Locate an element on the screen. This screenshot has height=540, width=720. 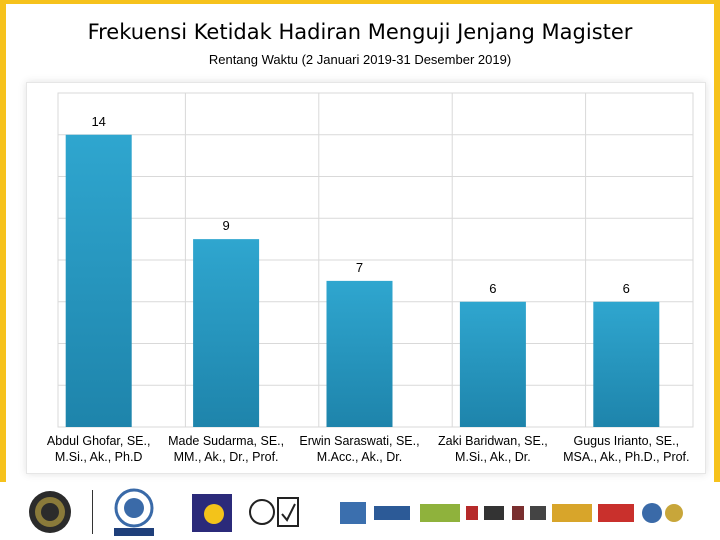
x-tick-label: Made Sudarma, SE., is located at coordinates (226, 441).